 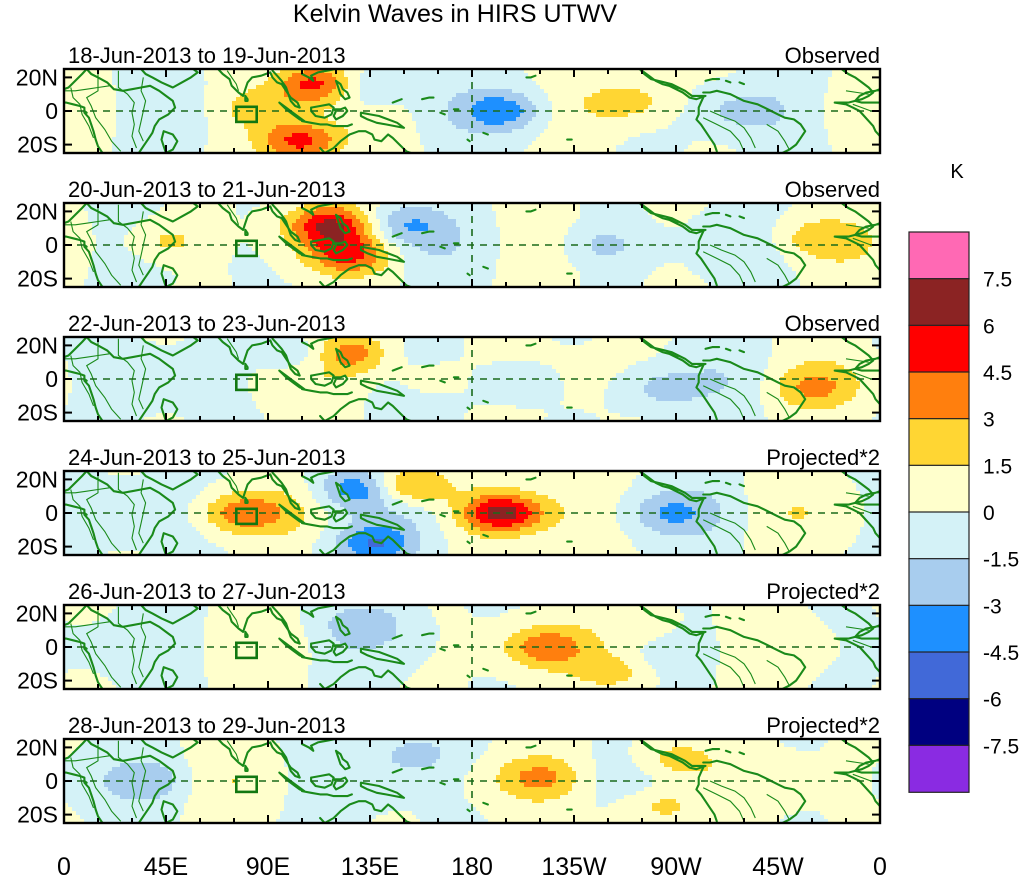 What do you see at coordinates (997, 280) in the screenshot?
I see `colorbar-tick-label: 7.5` at bounding box center [997, 280].